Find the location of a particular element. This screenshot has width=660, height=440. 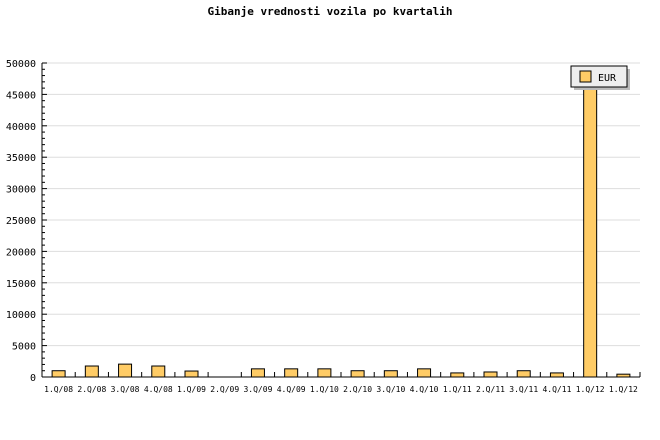

x-tick-label: 4.Q/09 is located at coordinates (291, 389).